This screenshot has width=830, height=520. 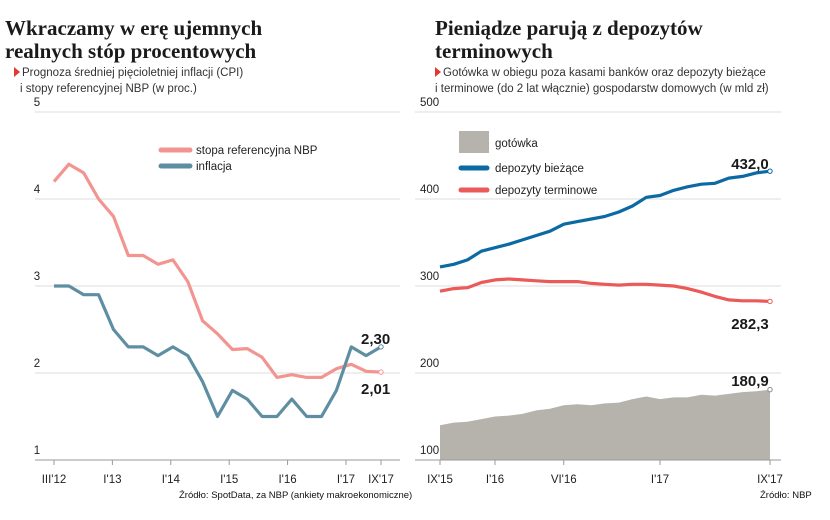 I want to click on x-tick-label: I'14, so click(x=171, y=480).